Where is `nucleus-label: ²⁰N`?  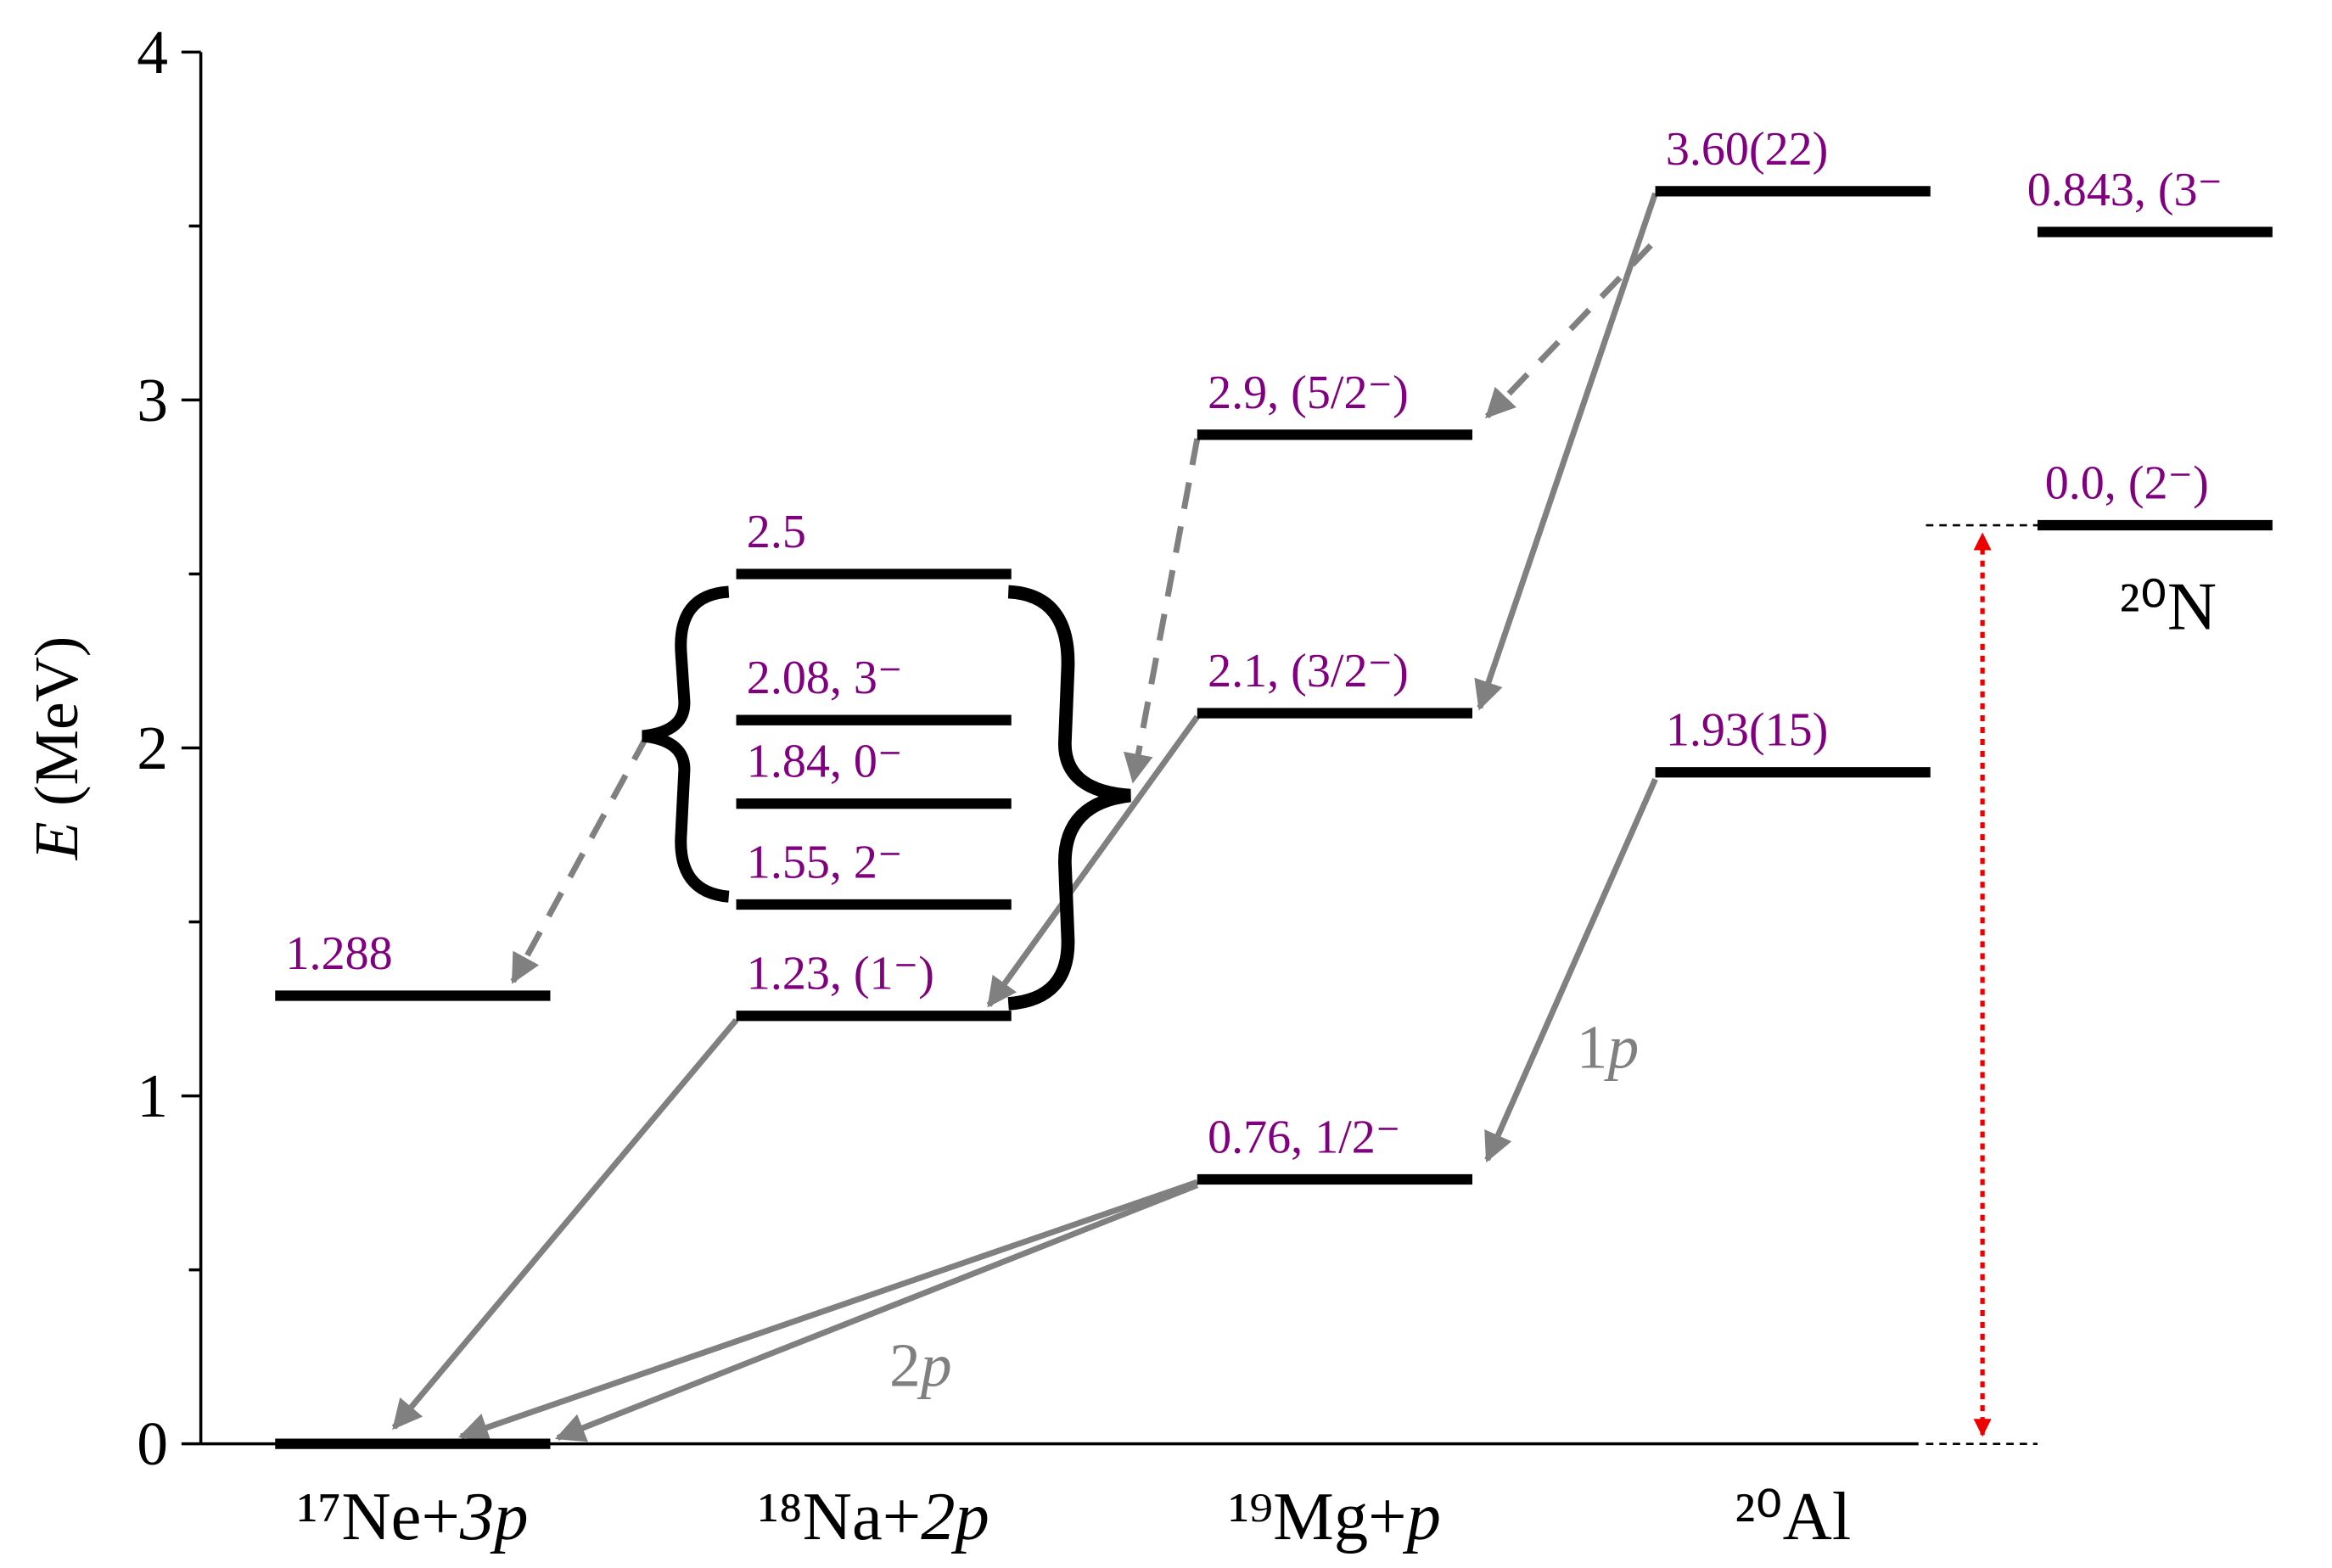 nucleus-label: ²⁰N is located at coordinates (2168, 607).